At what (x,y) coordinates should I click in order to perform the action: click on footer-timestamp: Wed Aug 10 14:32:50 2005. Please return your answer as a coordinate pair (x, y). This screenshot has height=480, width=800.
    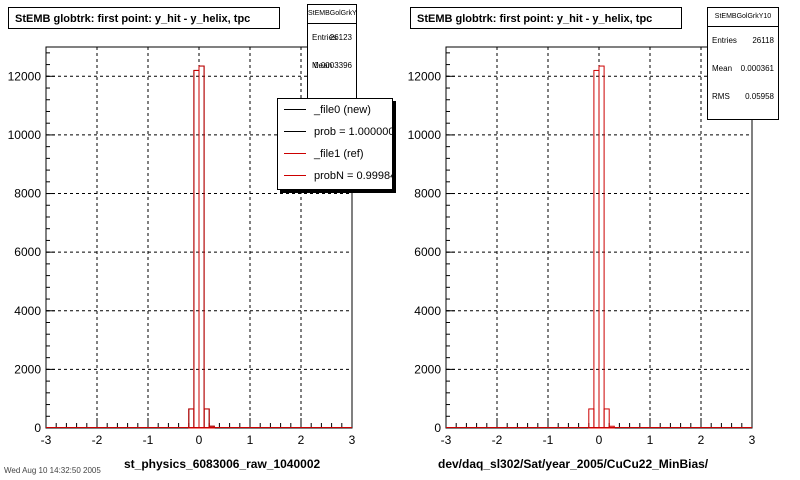
    Looking at the image, I should click on (52, 470).